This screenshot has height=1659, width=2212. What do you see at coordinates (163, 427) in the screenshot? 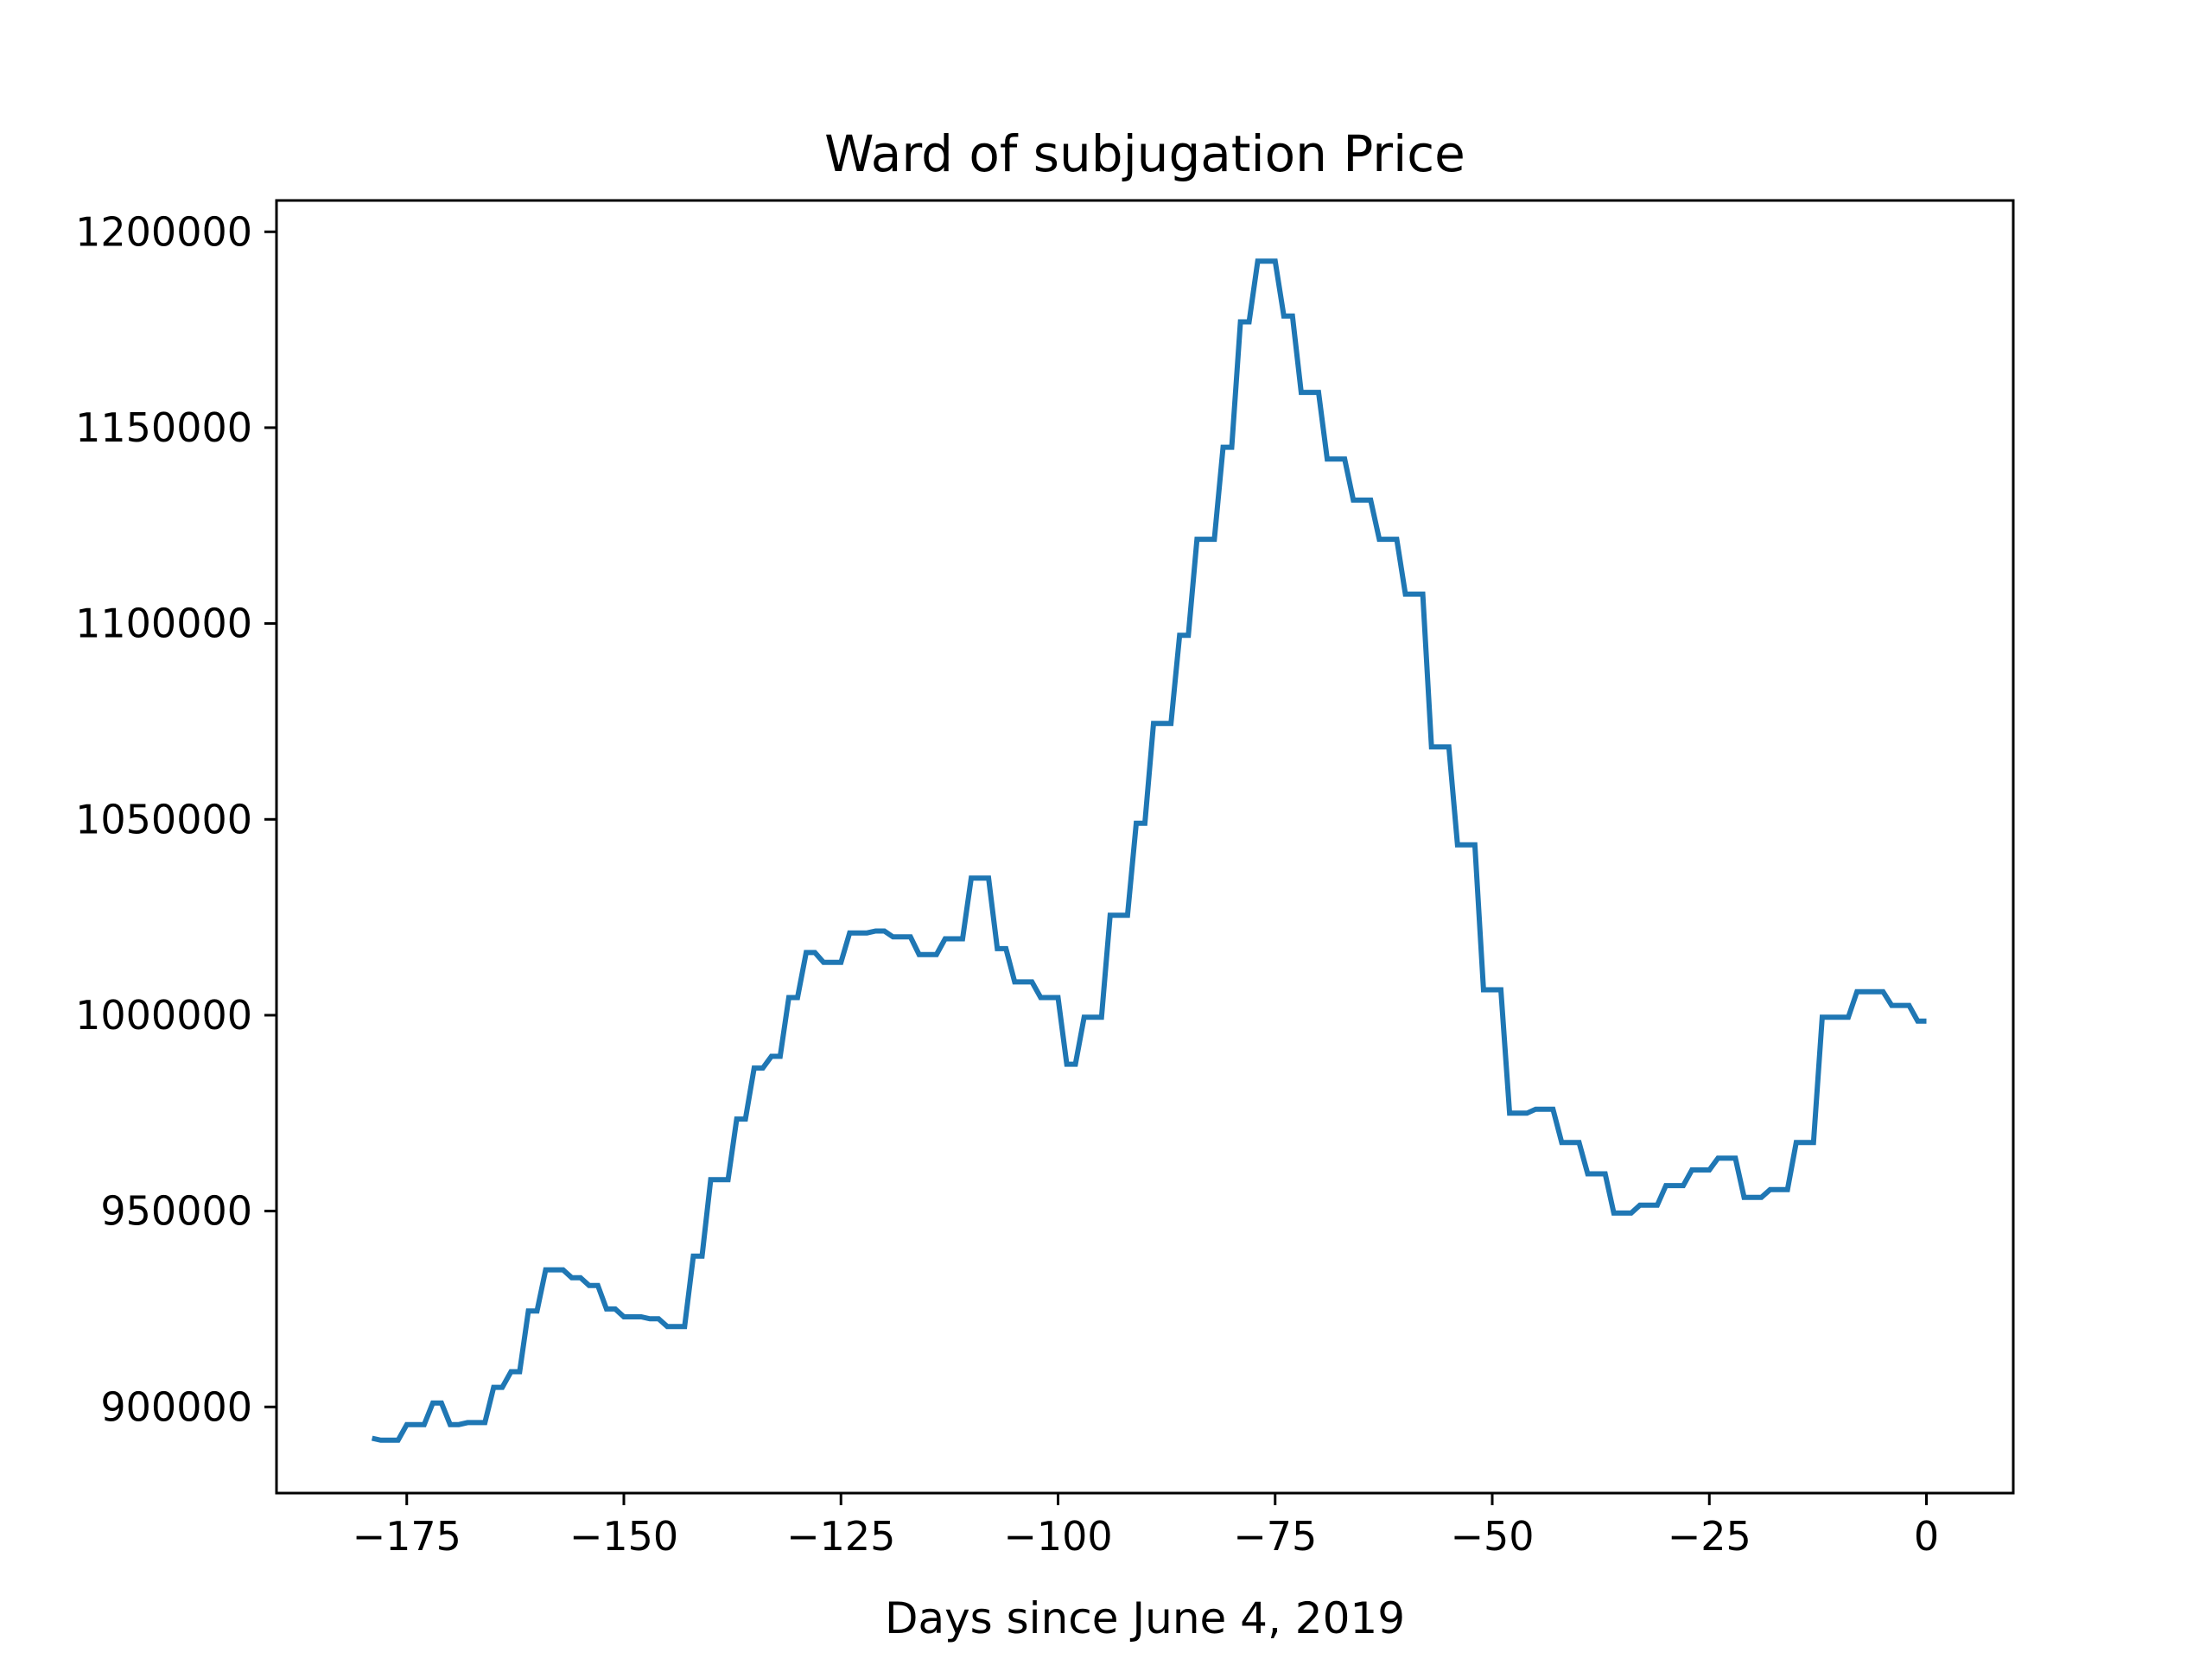
I see `y-tick-label: 1150000` at bounding box center [163, 427].